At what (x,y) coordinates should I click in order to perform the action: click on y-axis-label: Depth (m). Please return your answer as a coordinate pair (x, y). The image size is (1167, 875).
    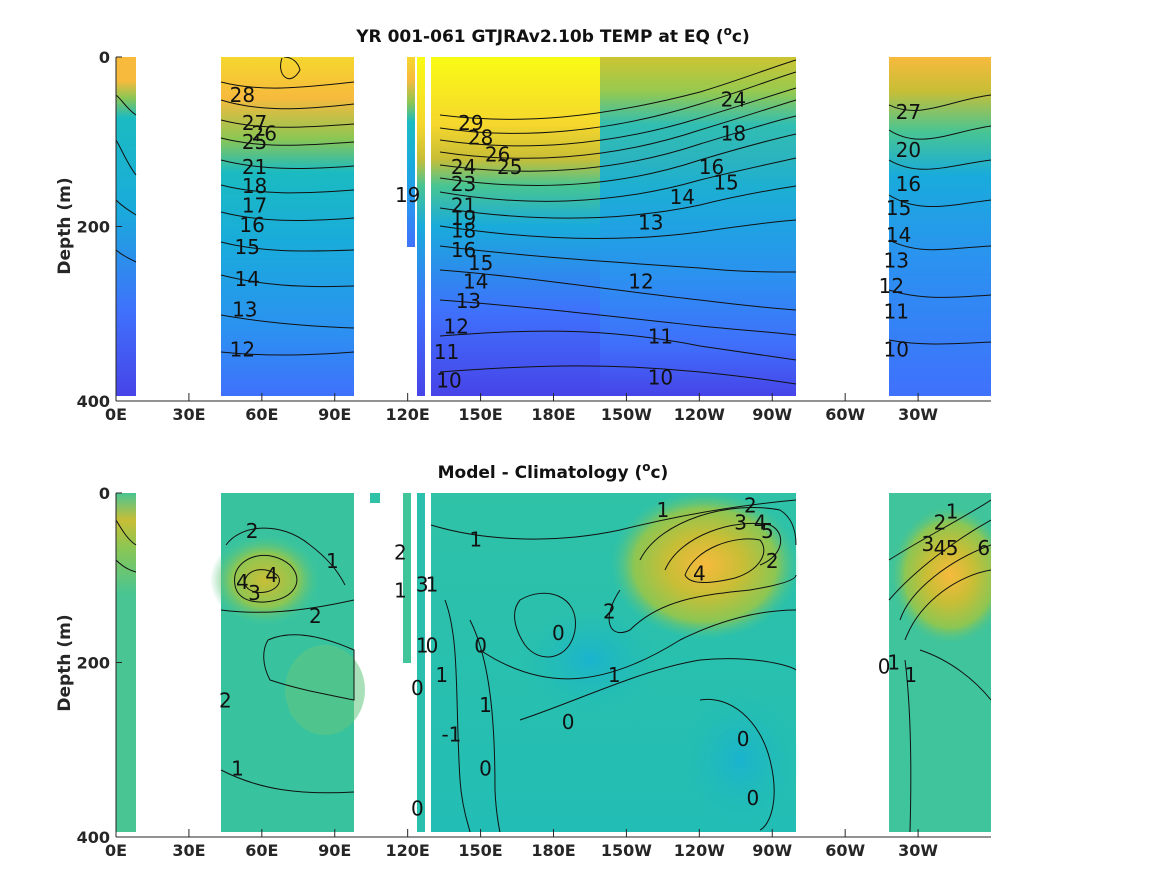
    Looking at the image, I should click on (65, 225).